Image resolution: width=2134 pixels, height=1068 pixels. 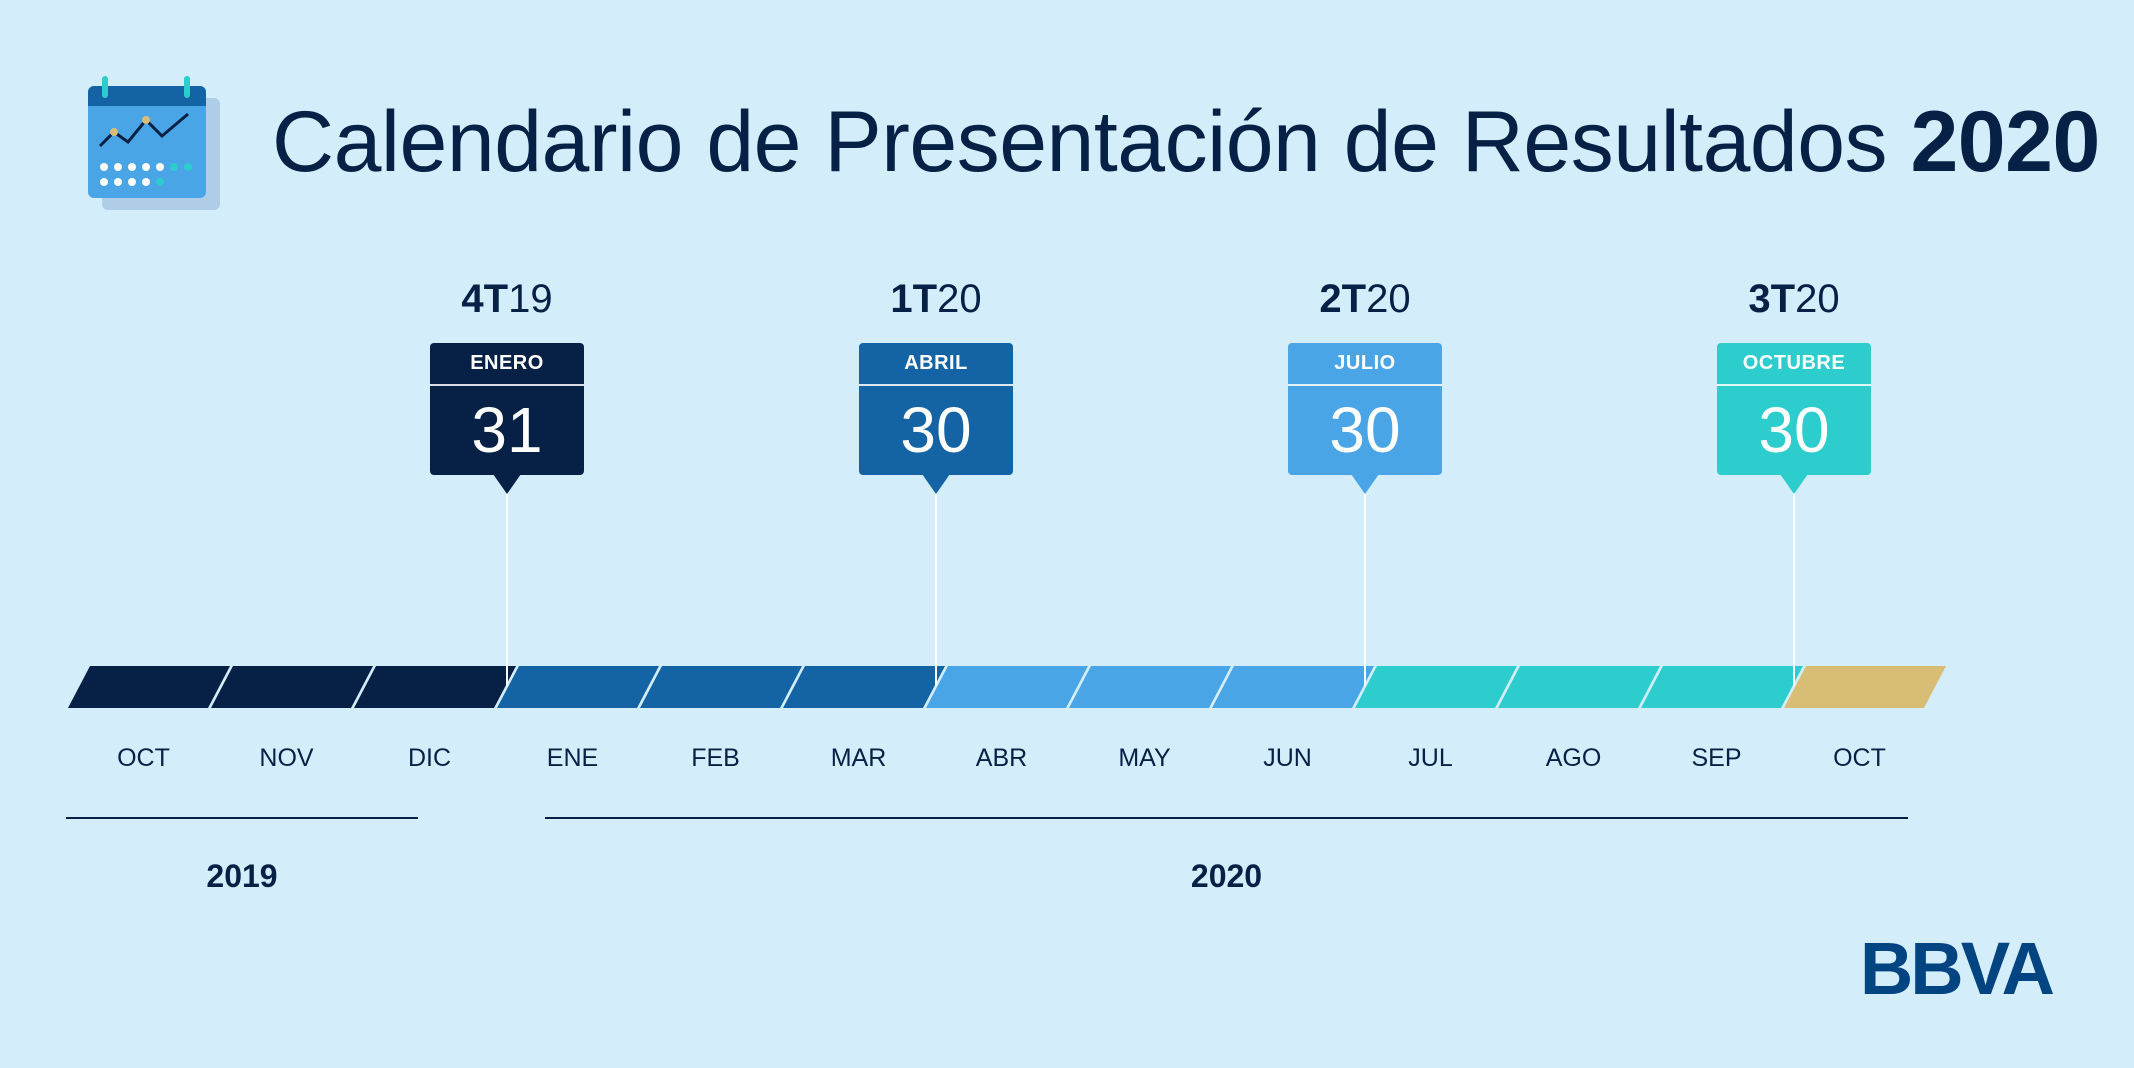 I want to click on event-month: ENERO, so click(x=507, y=364).